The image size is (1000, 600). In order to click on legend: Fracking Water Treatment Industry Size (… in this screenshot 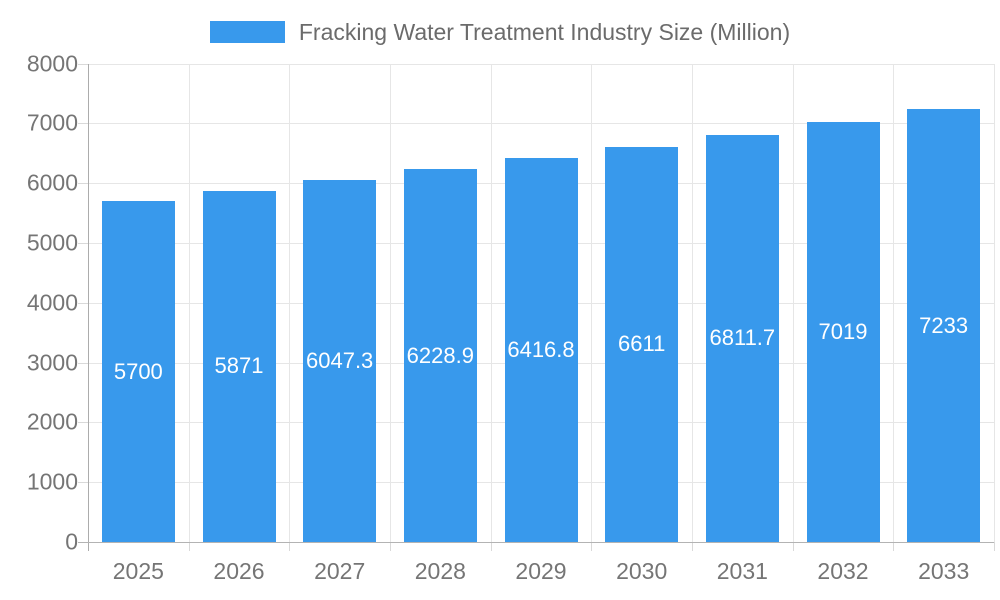, I will do `click(500, 32)`.